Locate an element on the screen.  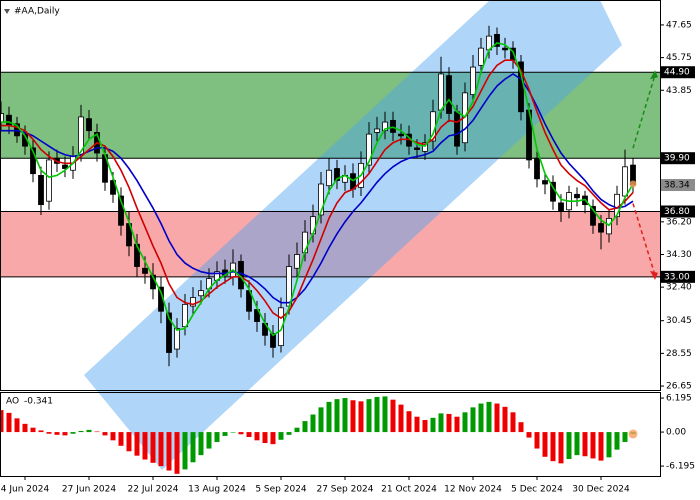
x-tick-label: 22 Jul 2024 is located at coordinates (153, 490).